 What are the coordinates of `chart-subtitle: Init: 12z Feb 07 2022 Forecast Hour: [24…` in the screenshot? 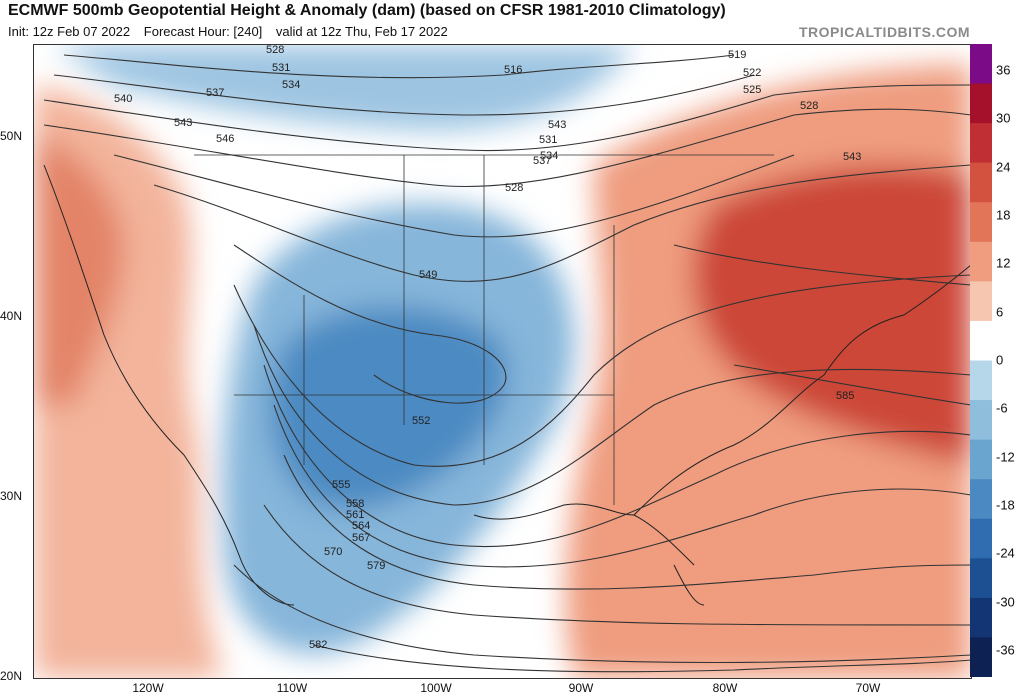 It's located at (233, 31).